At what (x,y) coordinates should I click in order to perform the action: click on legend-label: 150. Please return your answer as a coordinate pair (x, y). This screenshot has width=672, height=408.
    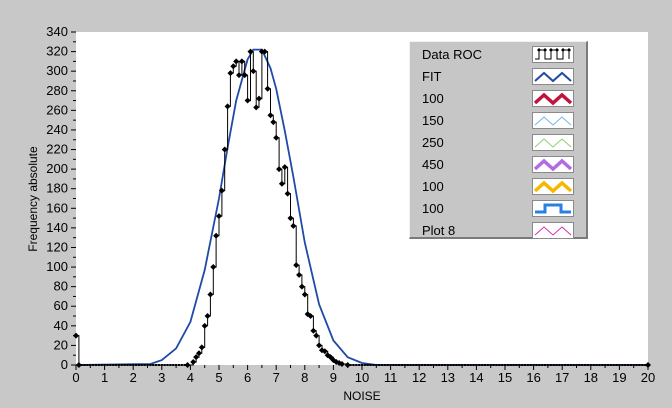
    Looking at the image, I should click on (433, 120).